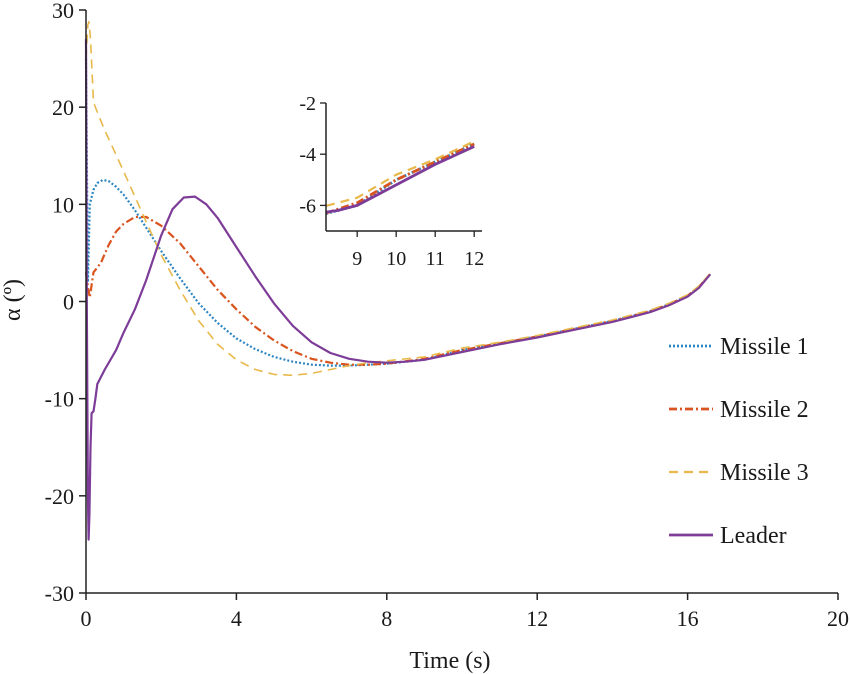 This screenshot has height=674, width=850. I want to click on y-tick-label: 20, so click(63, 107).